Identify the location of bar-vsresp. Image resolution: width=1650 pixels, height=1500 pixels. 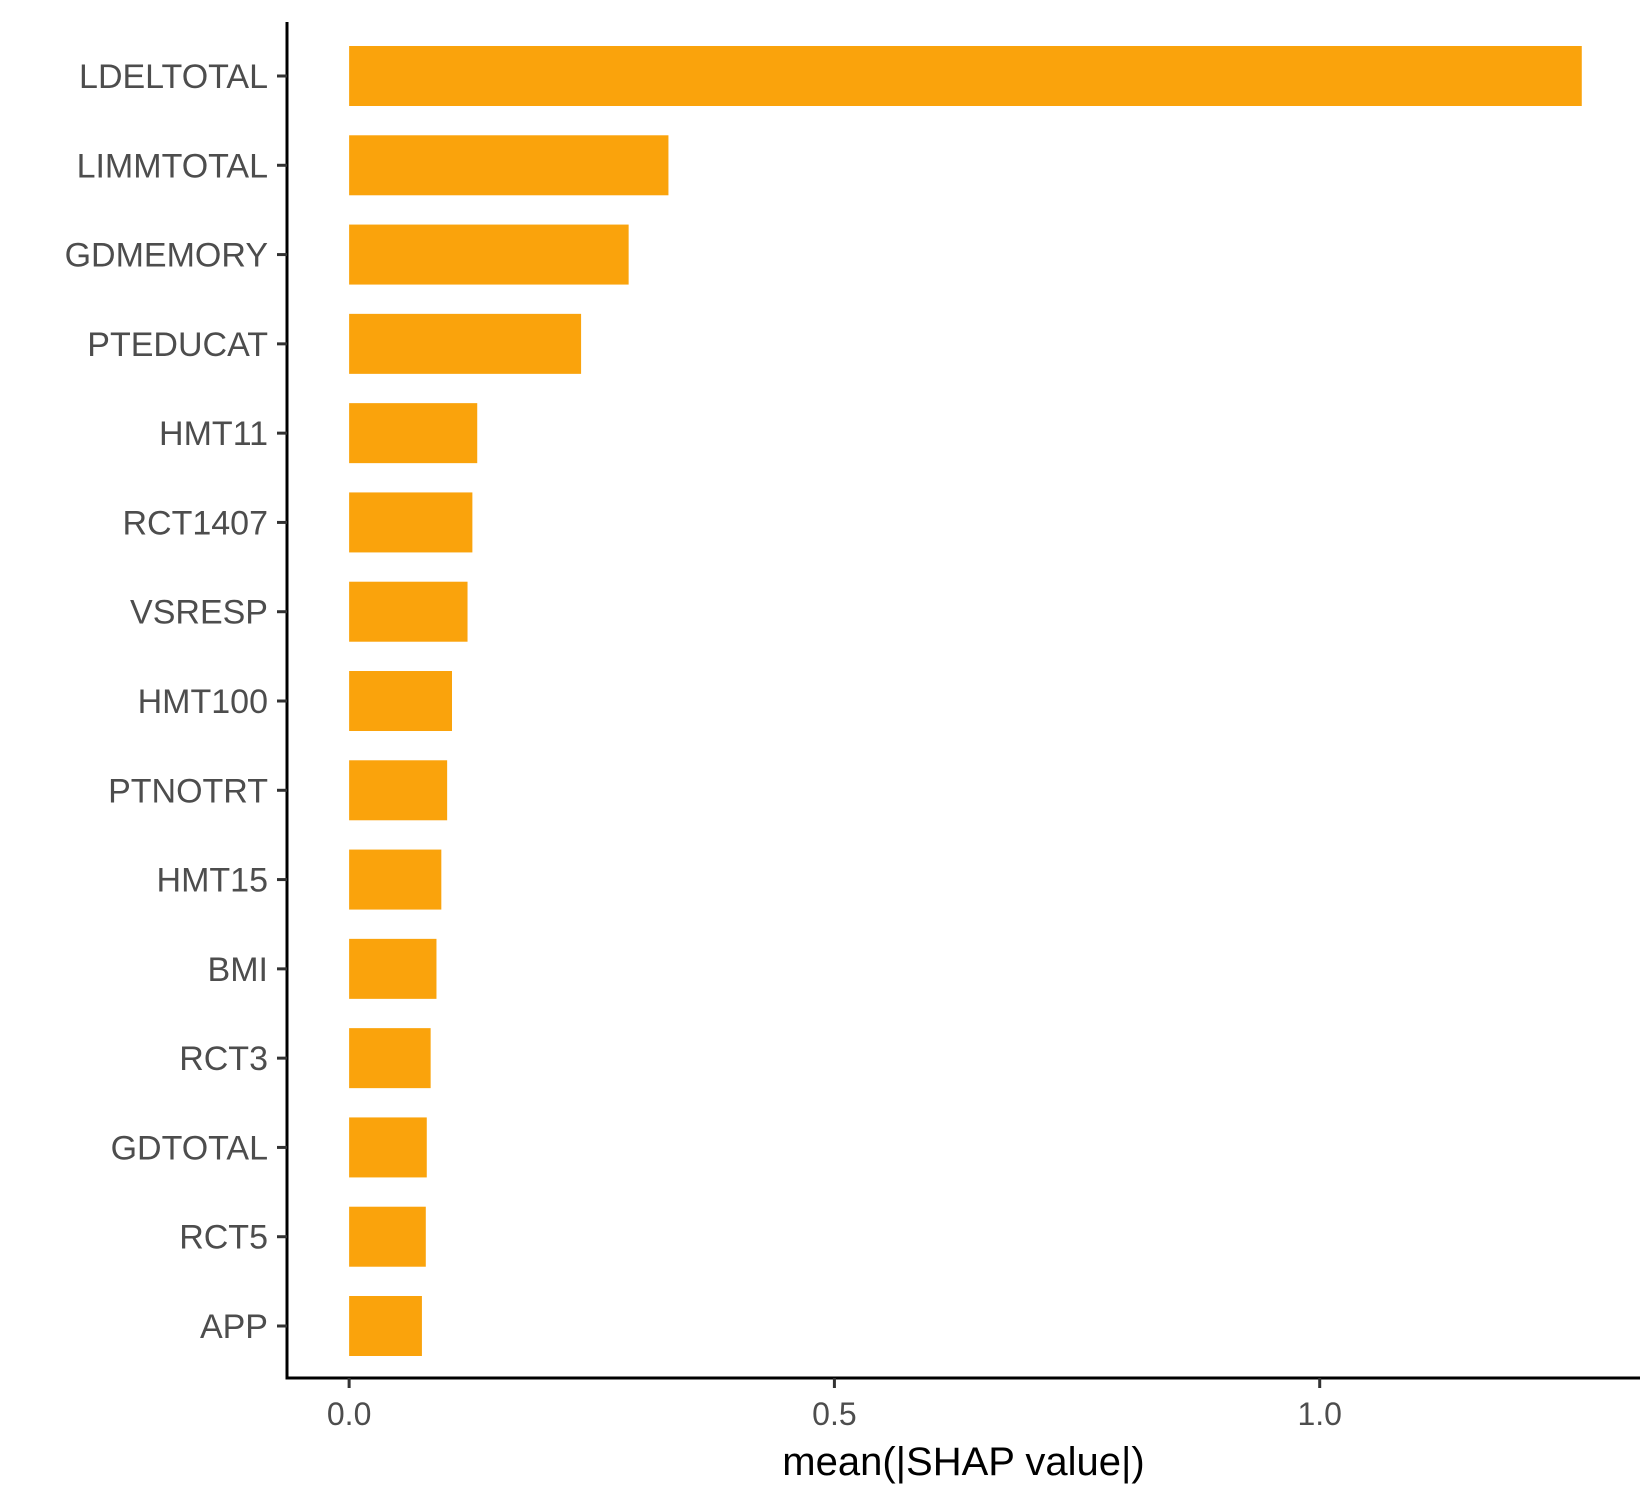
(408, 611).